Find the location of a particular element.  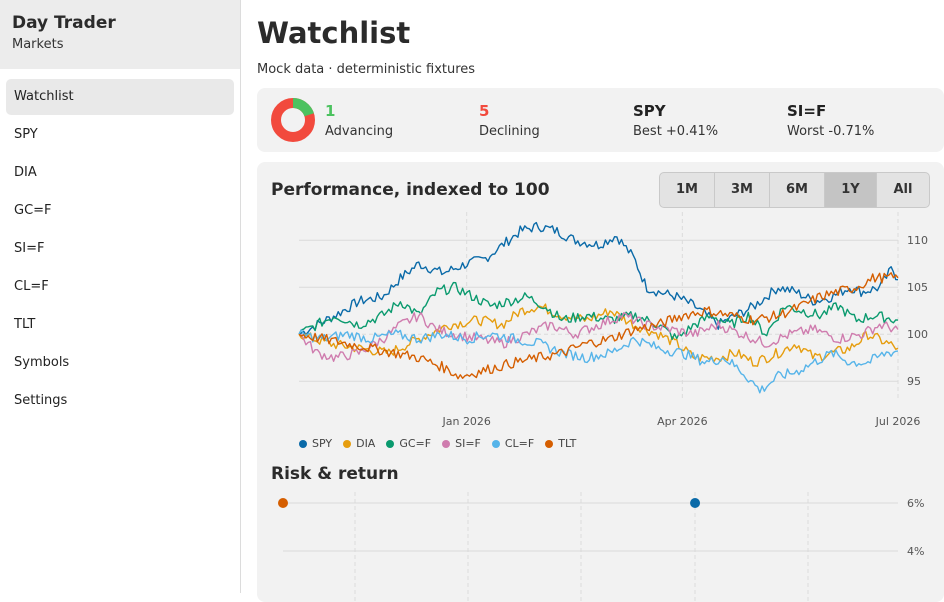

worst-label: Worst -0.71% is located at coordinates (831, 131).